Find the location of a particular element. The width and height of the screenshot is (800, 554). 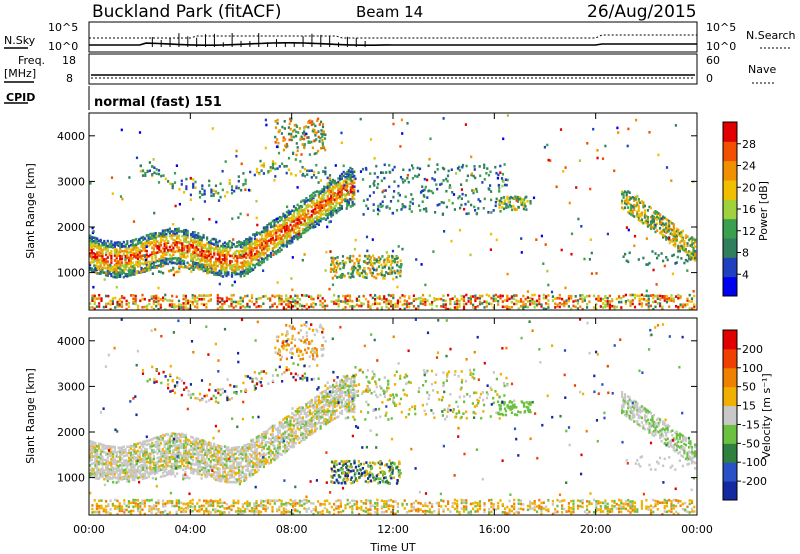

power-y-label: Slant Range [km] is located at coordinates (30, 211).